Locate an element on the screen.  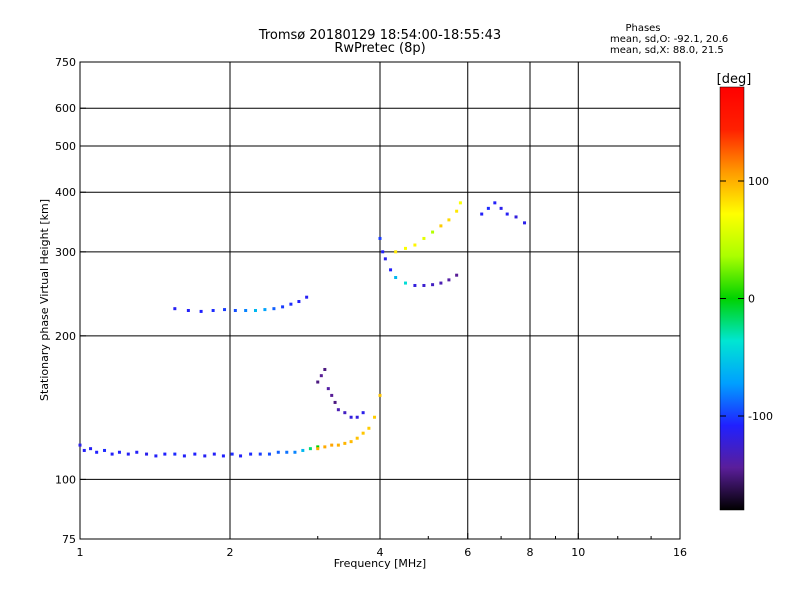
chart-title: Tromsø 20180129 18:54:00-18:55:43 is located at coordinates (379, 35).